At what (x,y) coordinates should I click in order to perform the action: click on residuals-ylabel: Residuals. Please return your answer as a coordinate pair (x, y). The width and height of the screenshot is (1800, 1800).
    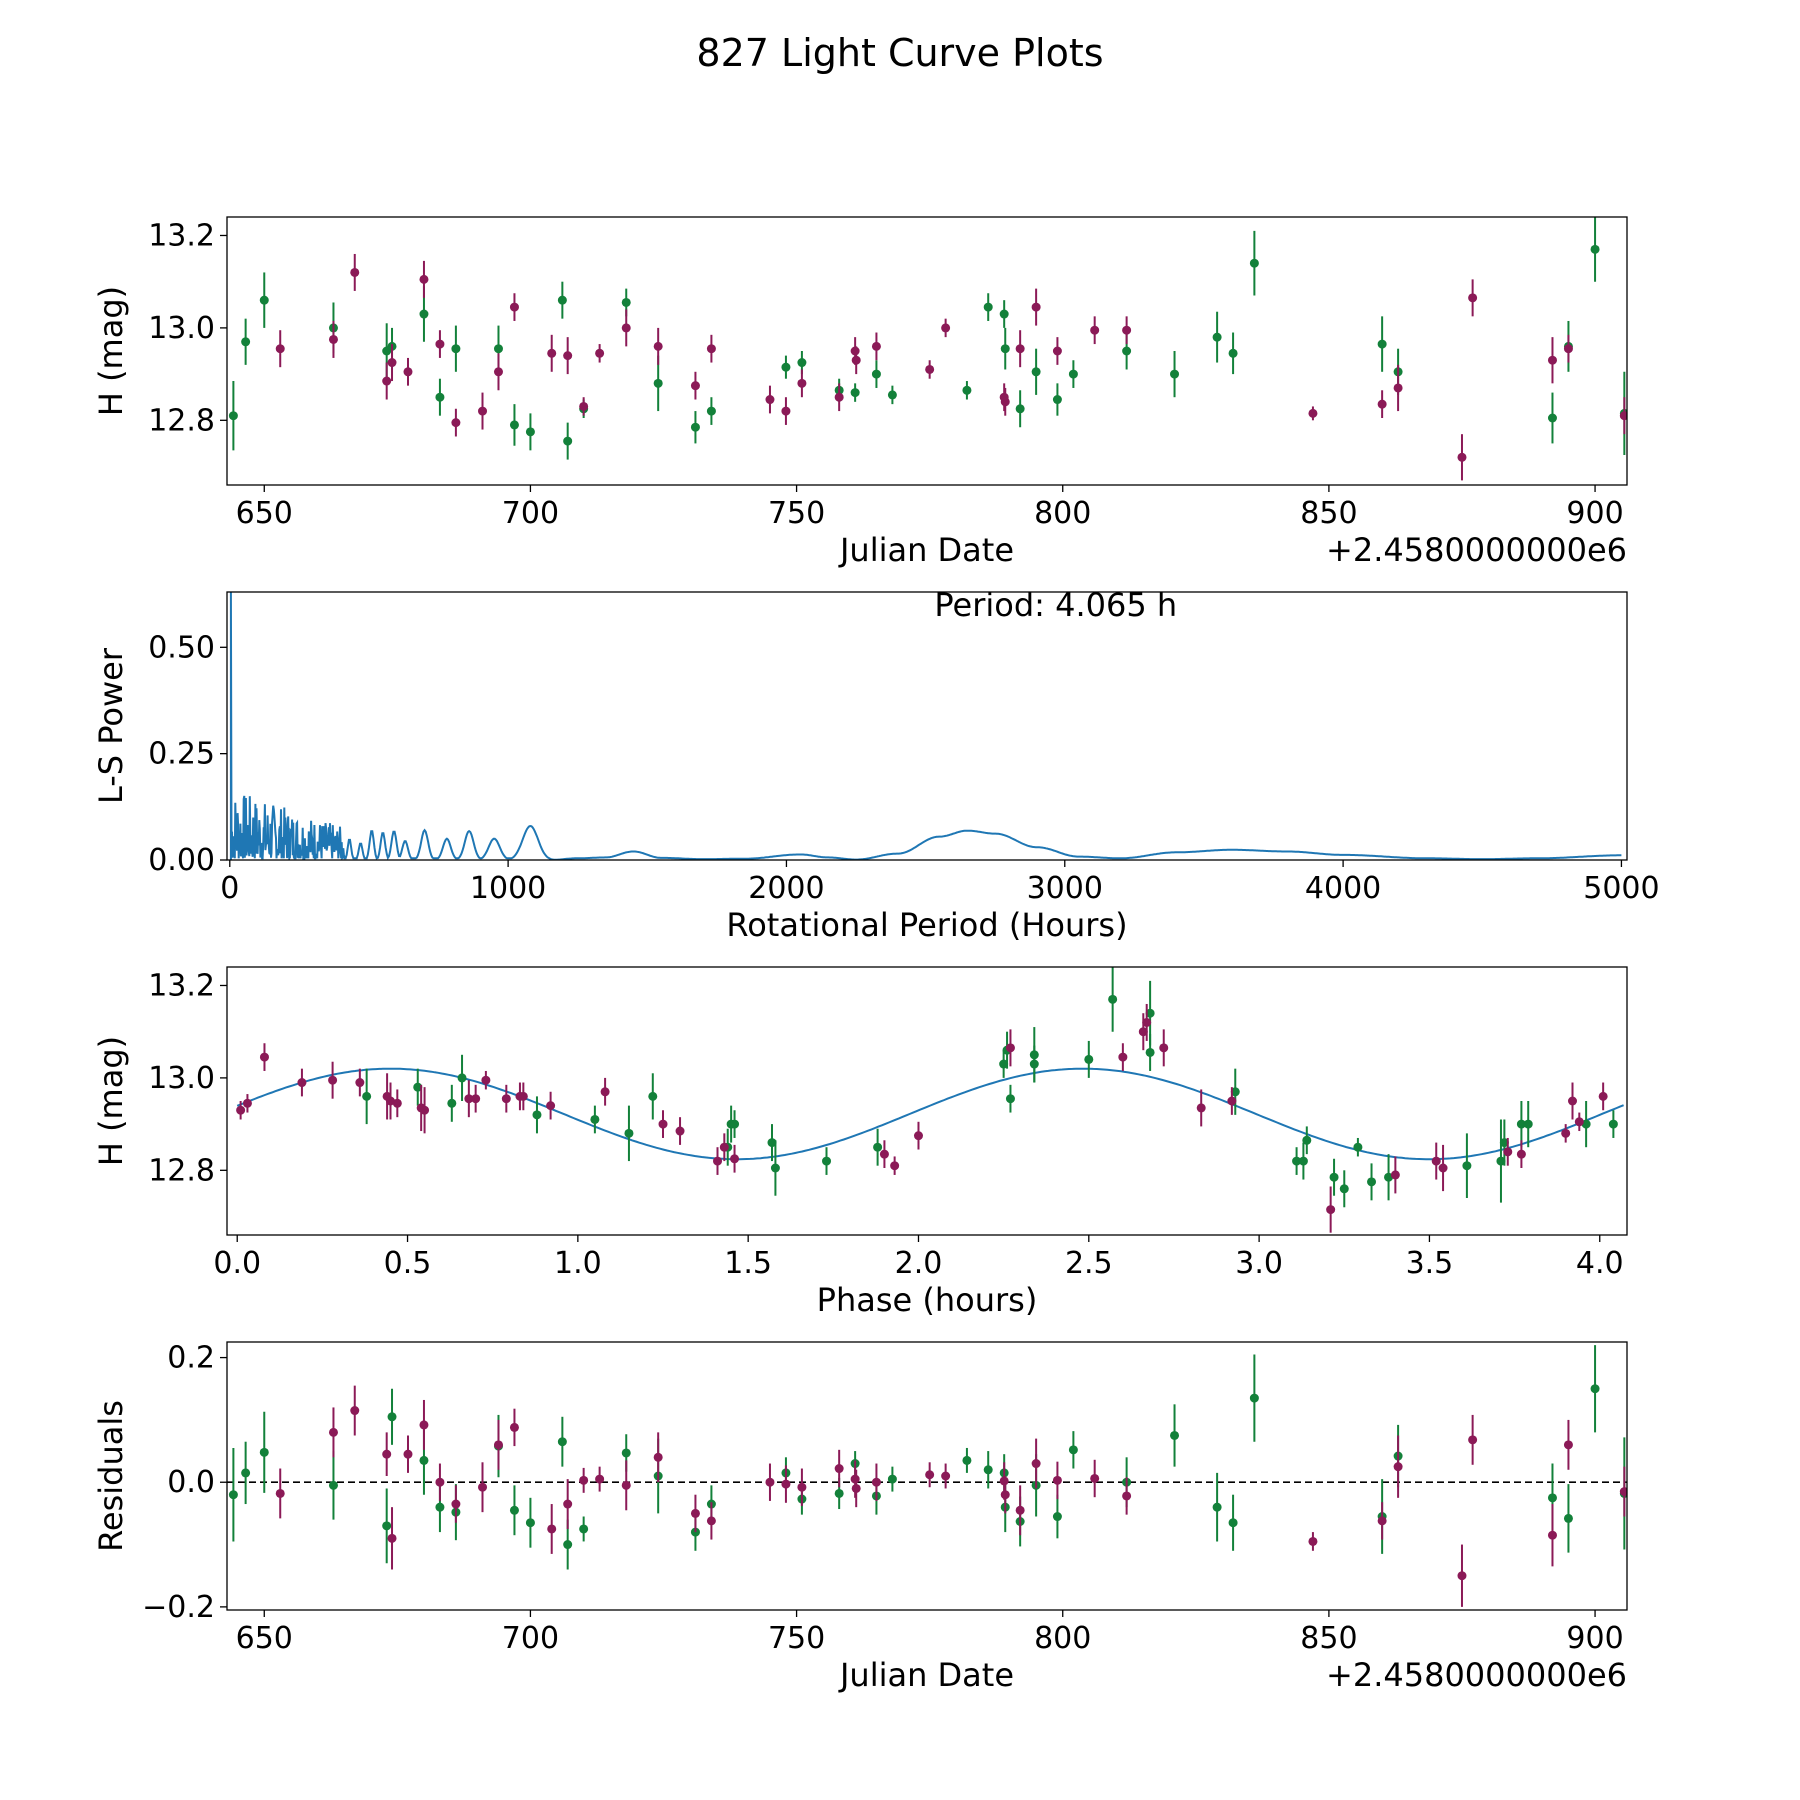
    Looking at the image, I should click on (111, 1476).